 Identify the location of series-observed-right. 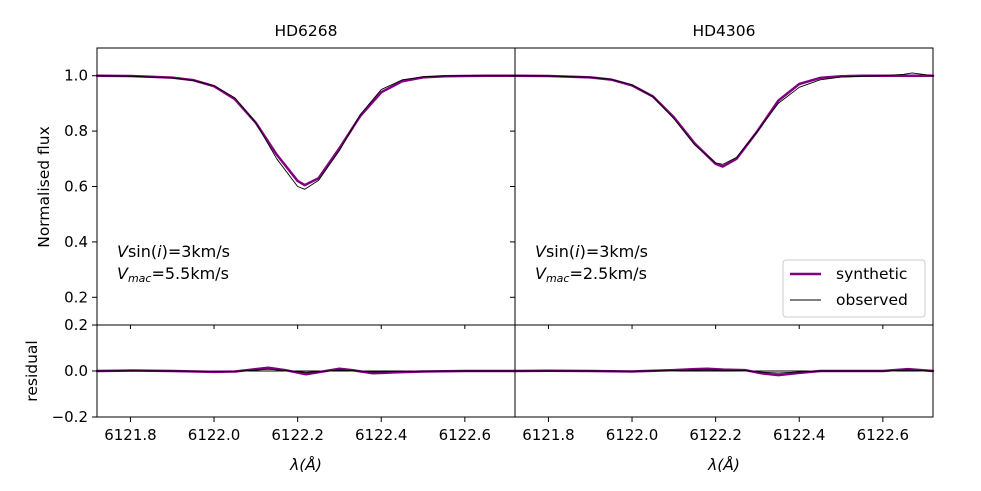
(724, 118).